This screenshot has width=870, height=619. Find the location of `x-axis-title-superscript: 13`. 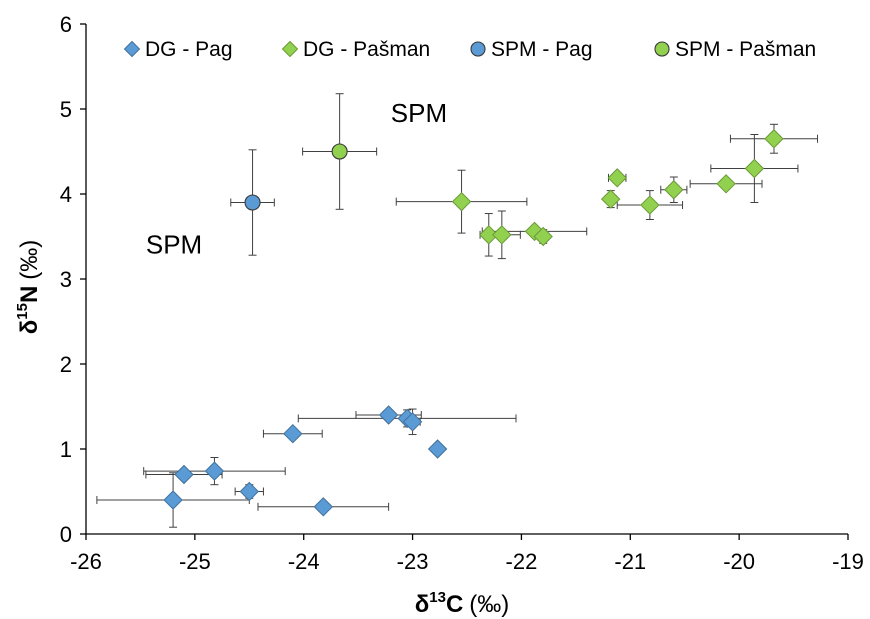

x-axis-title-superscript: 13 is located at coordinates (437, 597).